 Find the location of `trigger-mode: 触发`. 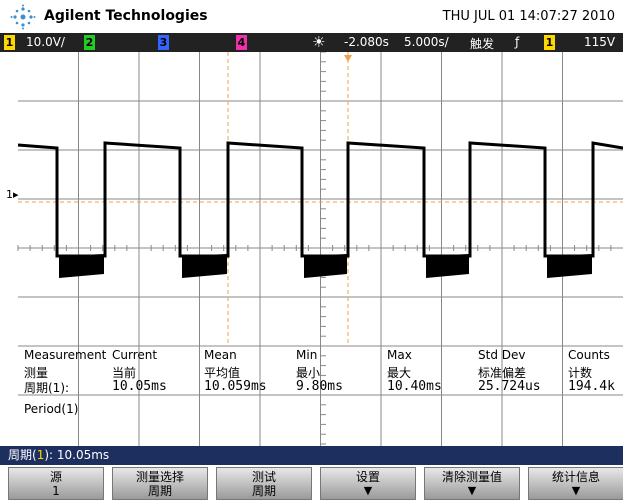

trigger-mode: 触发 is located at coordinates (482, 44).